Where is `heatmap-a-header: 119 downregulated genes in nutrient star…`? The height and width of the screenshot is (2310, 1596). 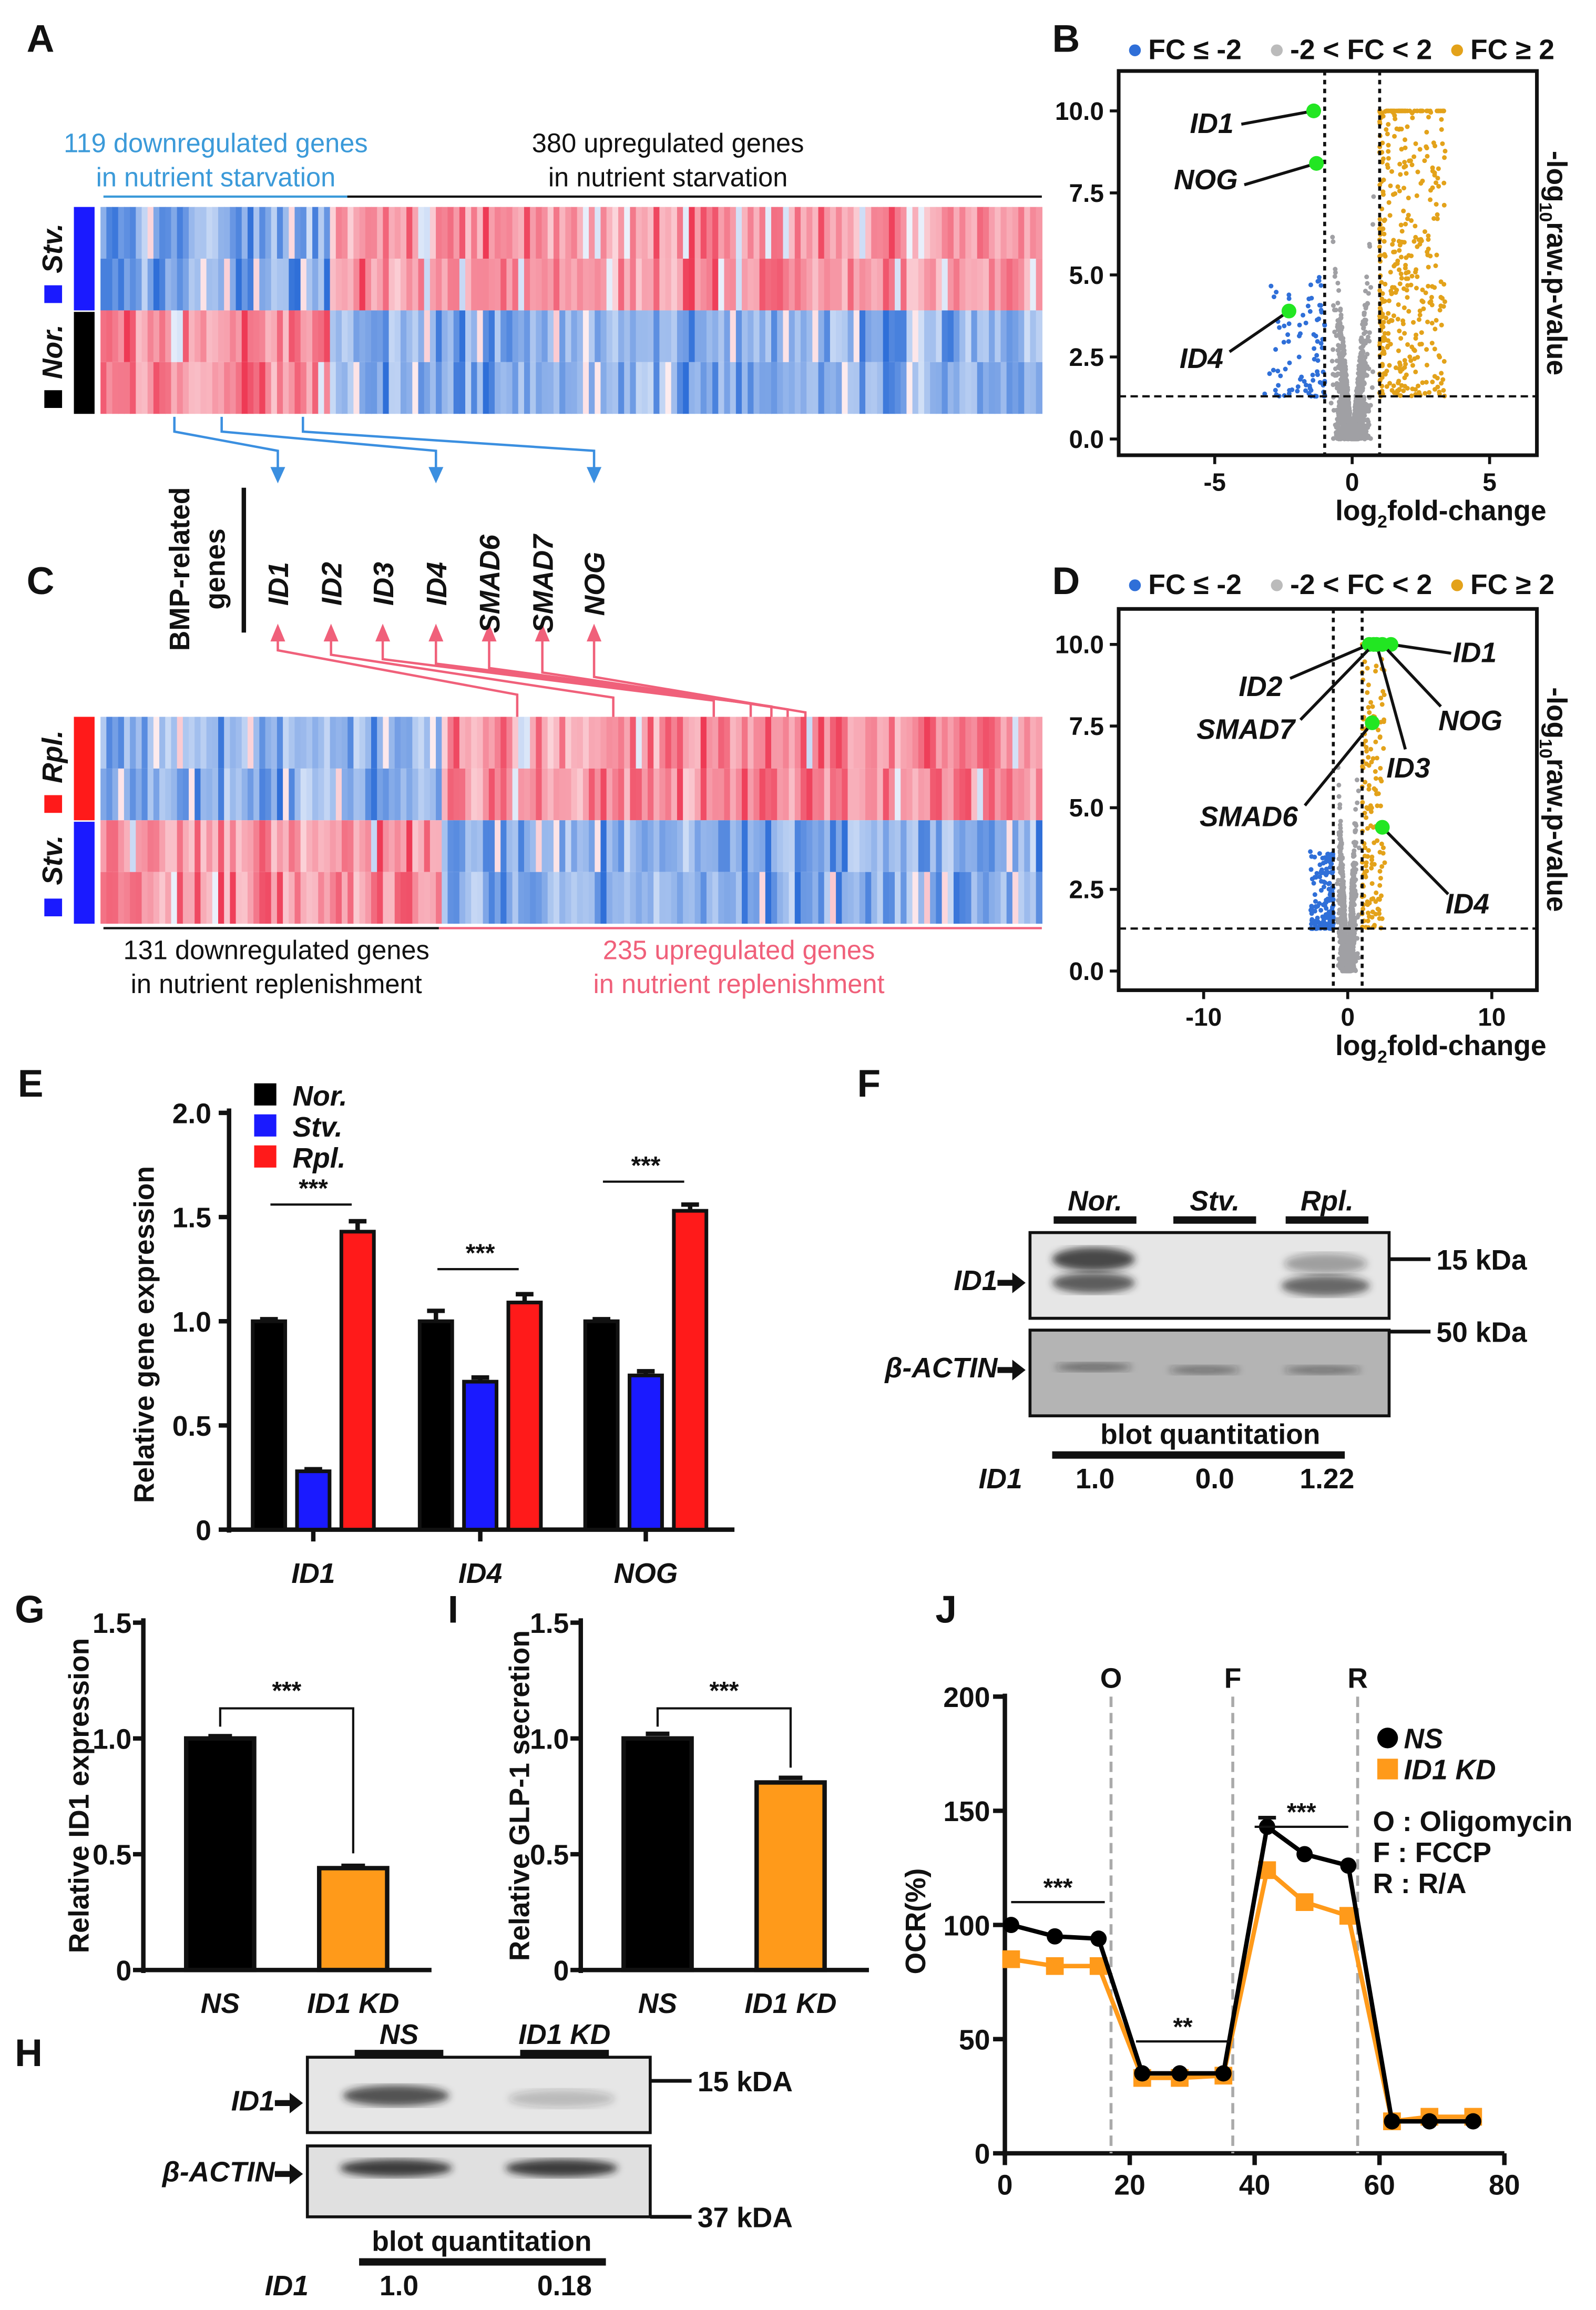
heatmap-a-header: 119 downregulated genes in nutrient star… is located at coordinates (553, 163).